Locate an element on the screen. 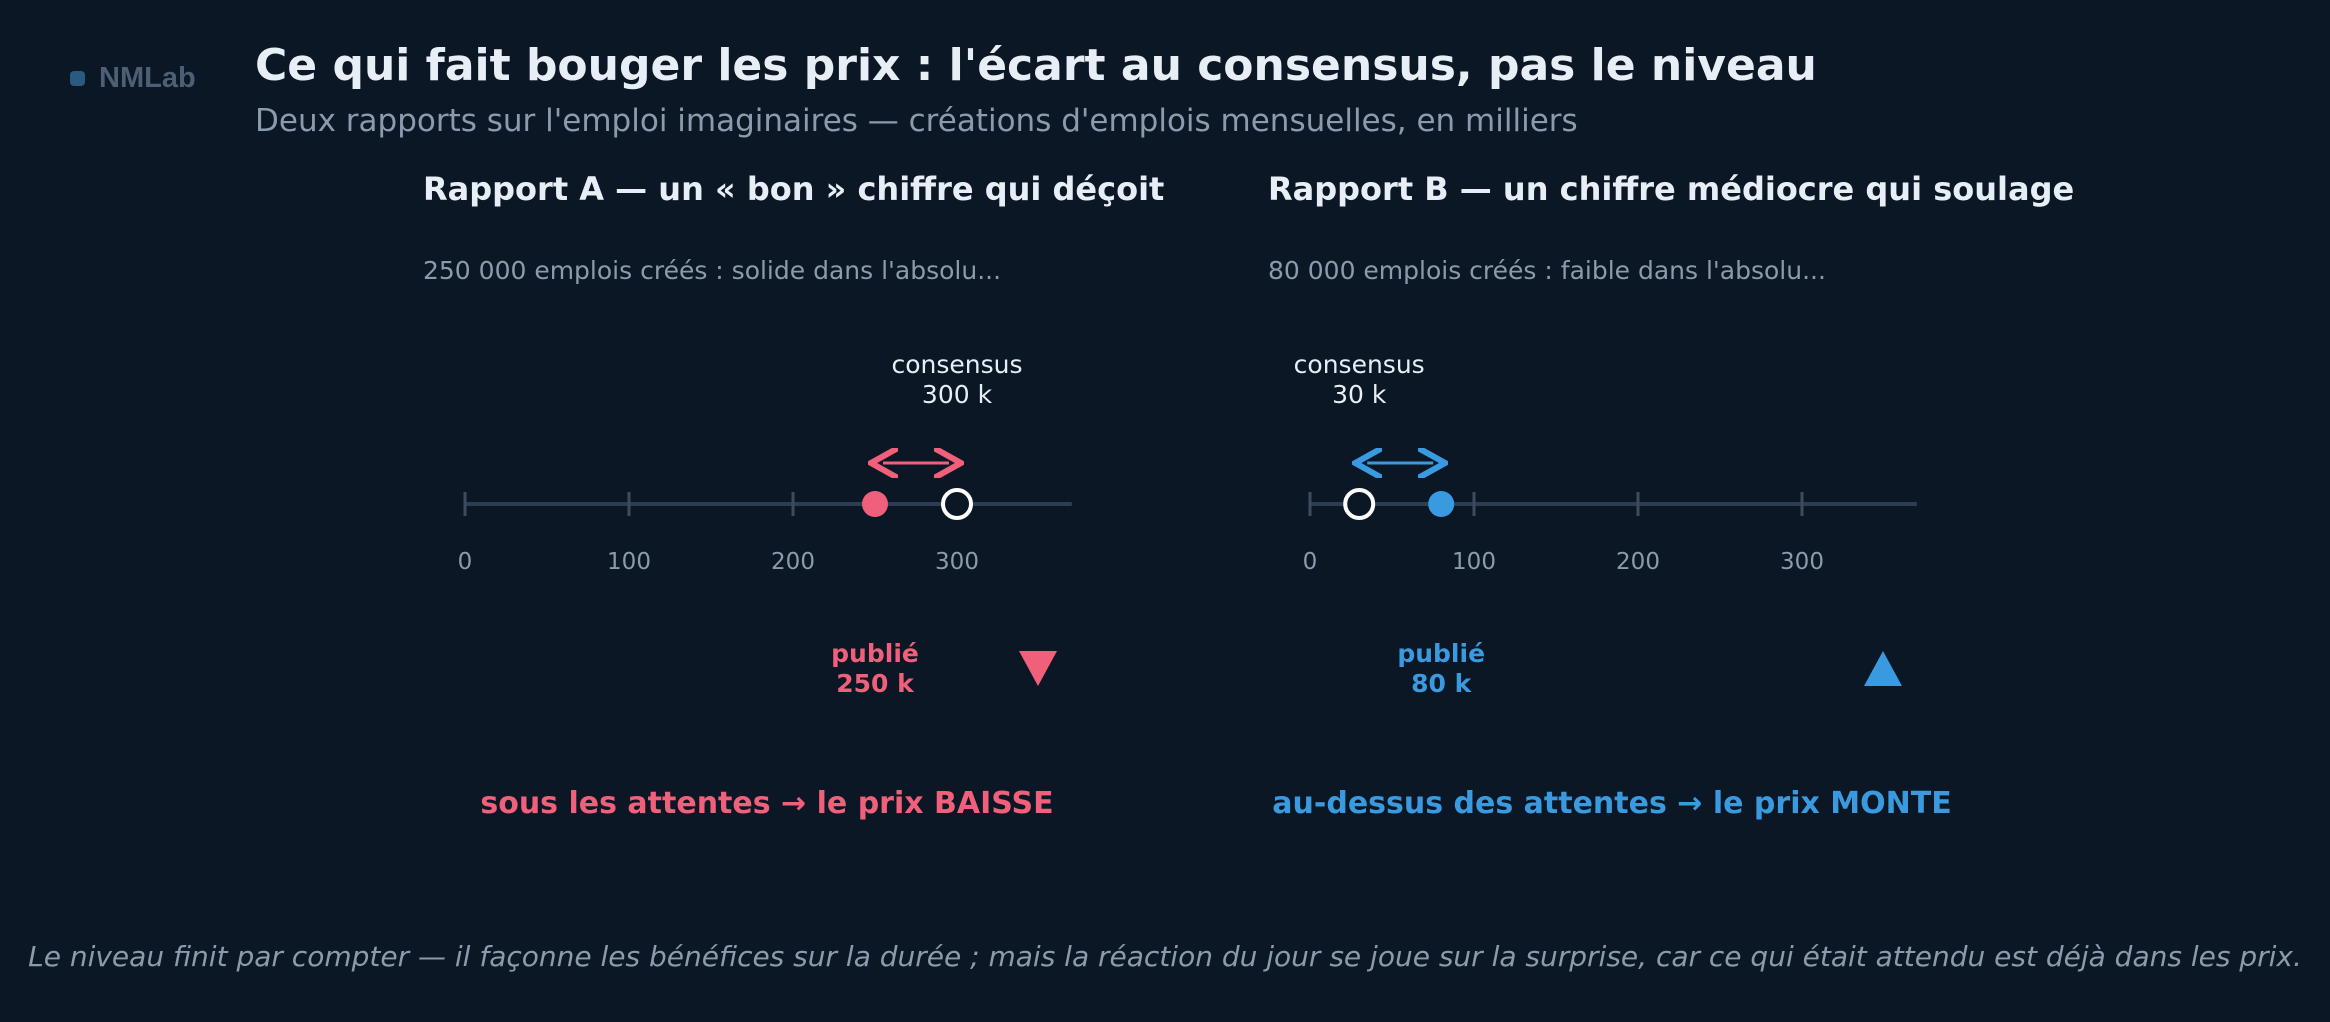 This screenshot has height=1022, width=2330. brand-name: NMLab is located at coordinates (147, 78).